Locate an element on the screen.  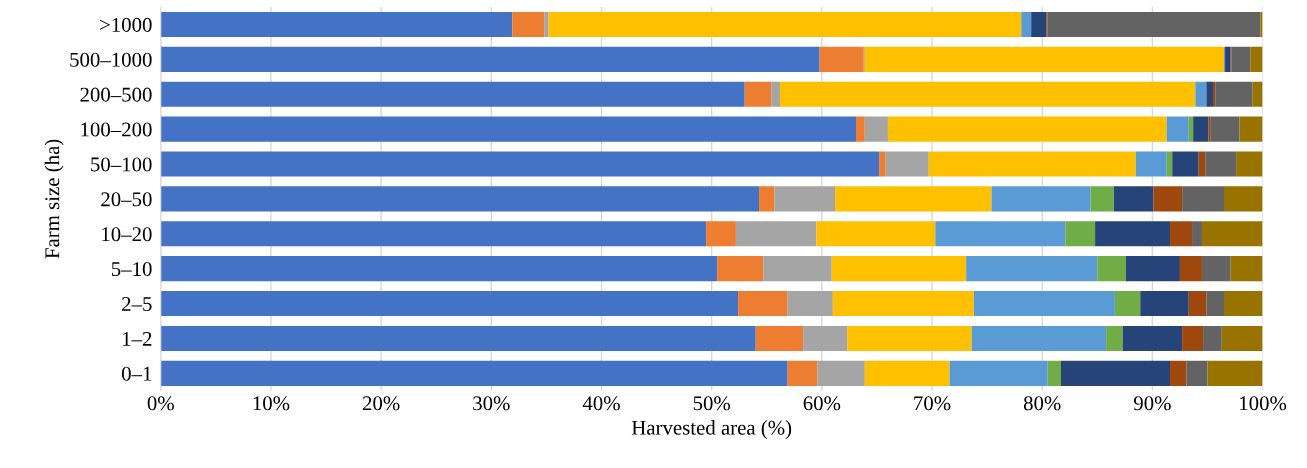
x-tick-label: 10% is located at coordinates (271, 403).